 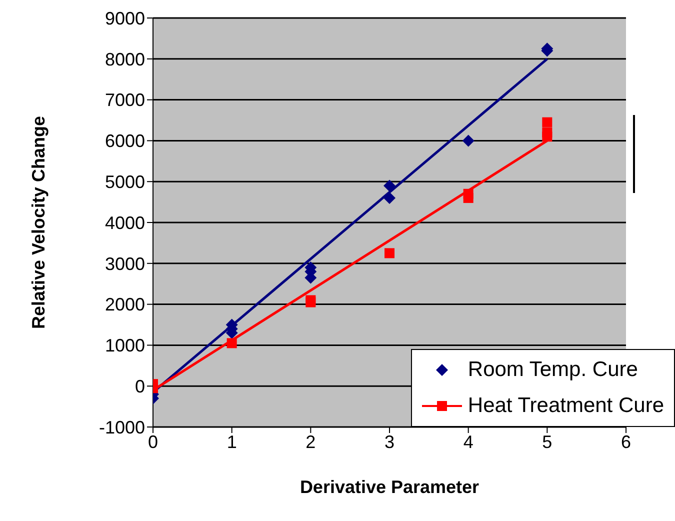 What do you see at coordinates (124, 222) in the screenshot?
I see `y-tick-label: 4000` at bounding box center [124, 222].